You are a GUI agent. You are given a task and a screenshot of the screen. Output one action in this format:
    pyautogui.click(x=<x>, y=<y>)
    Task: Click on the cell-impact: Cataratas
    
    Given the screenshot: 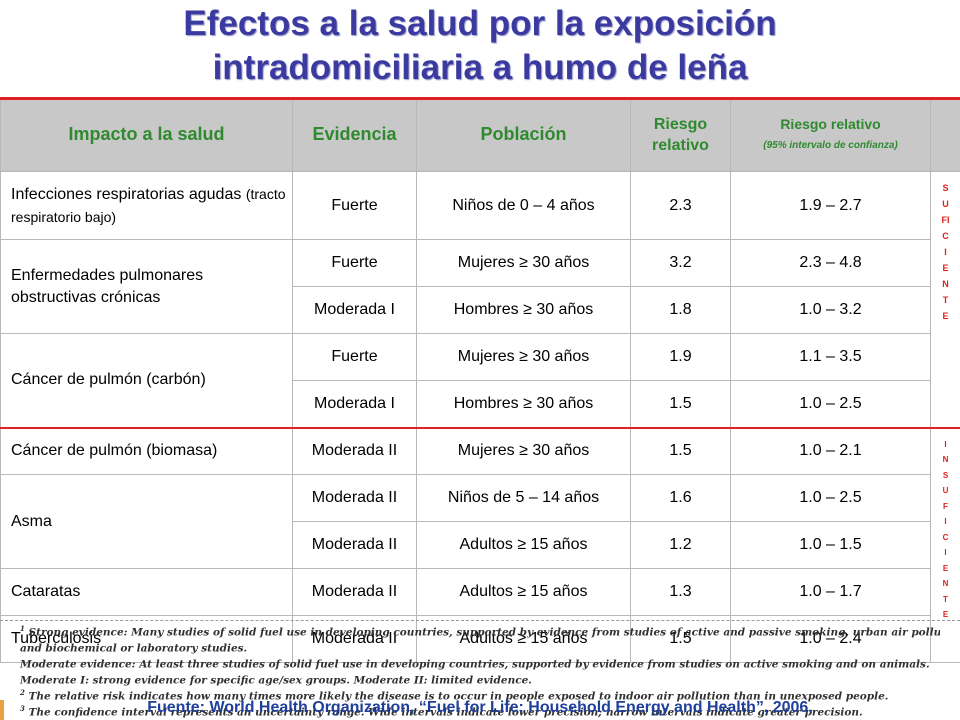 What is the action you would take?
    pyautogui.click(x=146, y=592)
    